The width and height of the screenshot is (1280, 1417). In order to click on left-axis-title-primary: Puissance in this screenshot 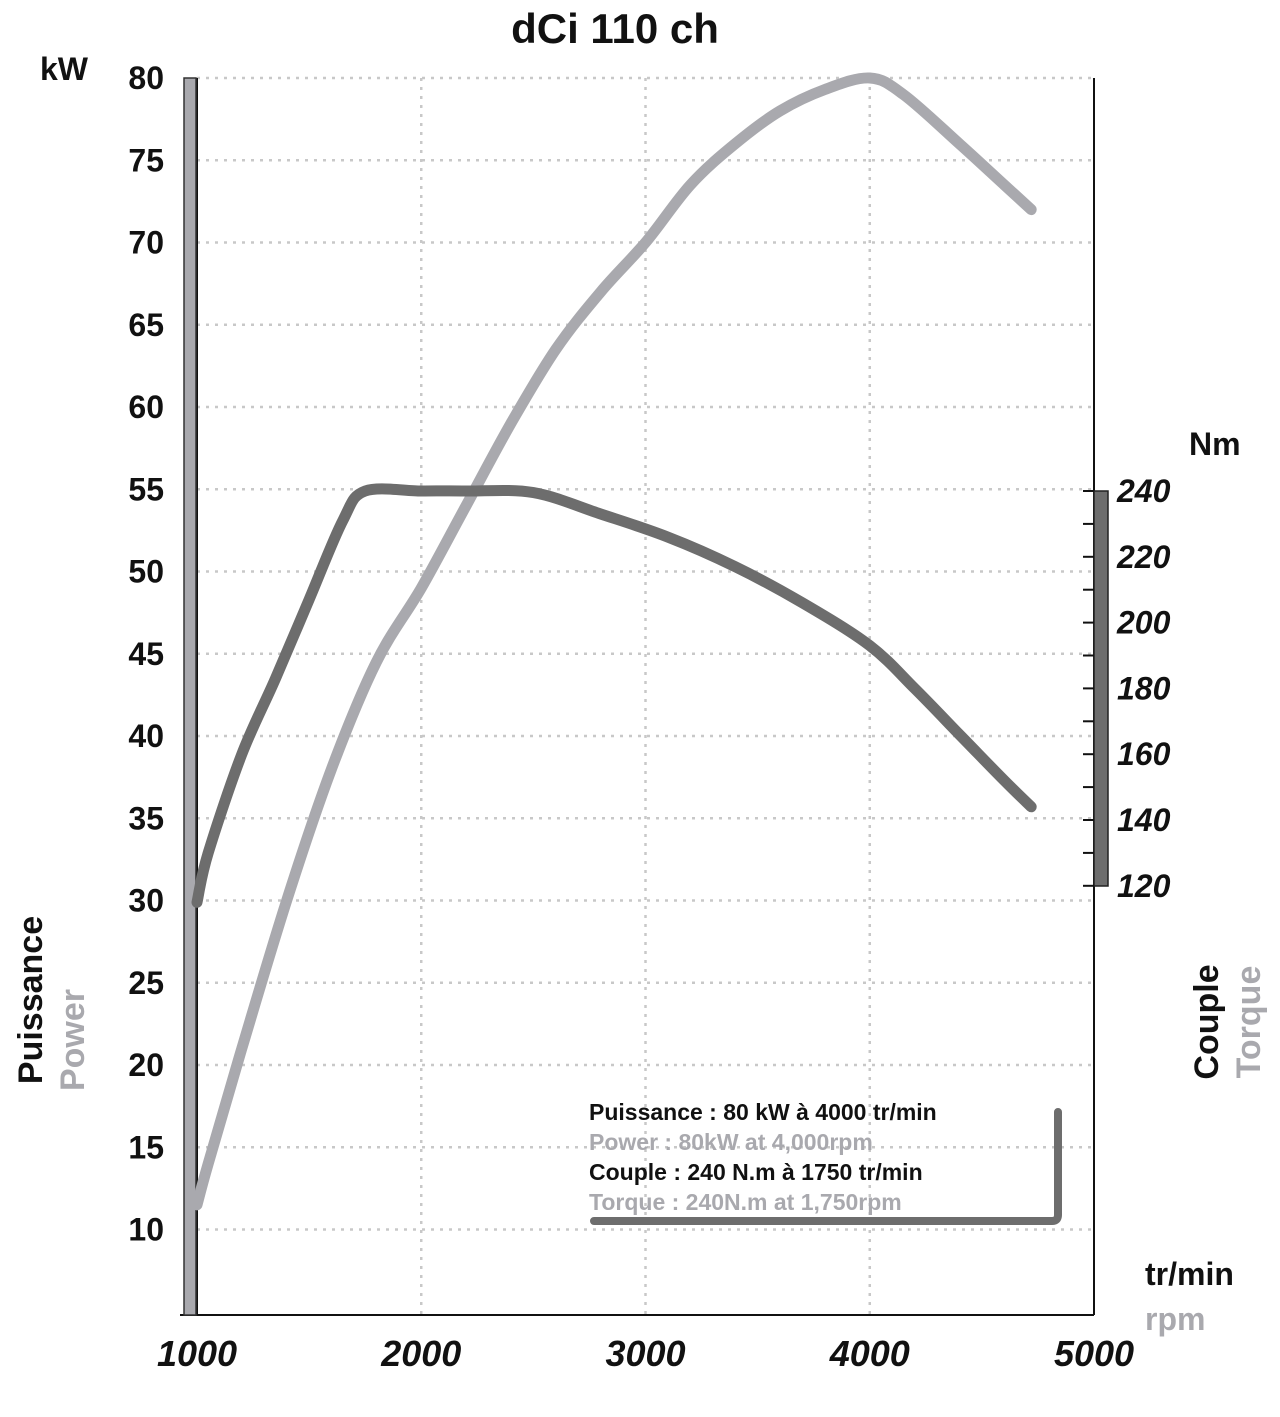, I will do `click(31, 1000)`.